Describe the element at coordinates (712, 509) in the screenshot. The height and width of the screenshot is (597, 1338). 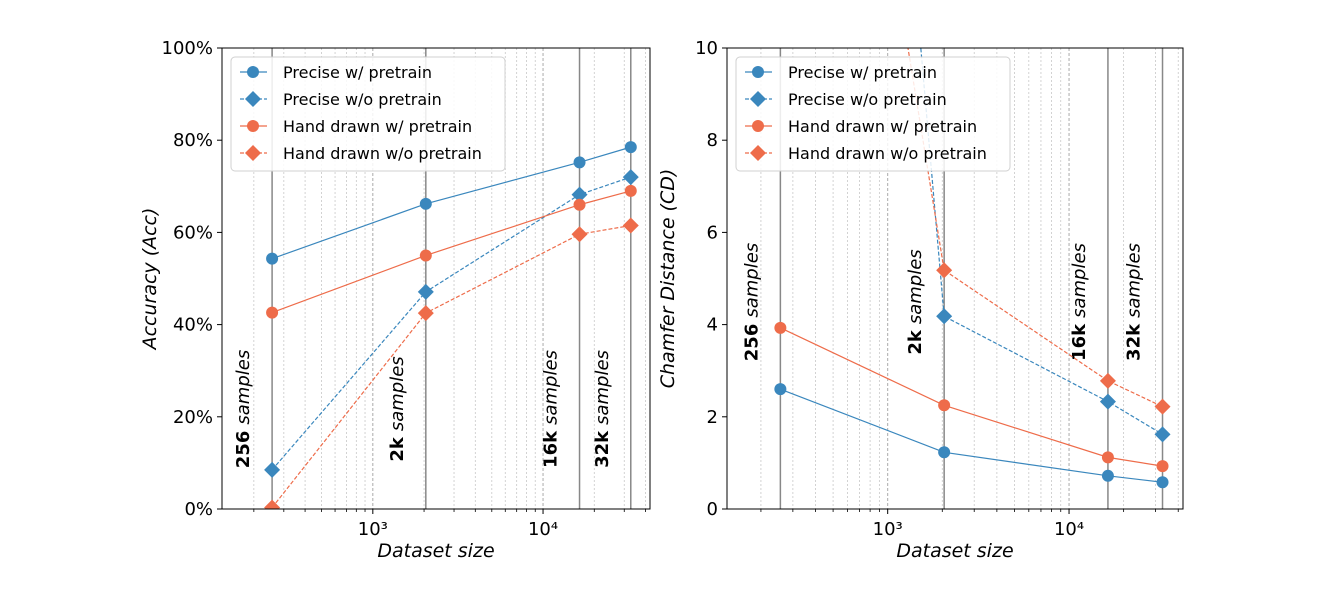
I see `y-tick-label: 0` at that location.